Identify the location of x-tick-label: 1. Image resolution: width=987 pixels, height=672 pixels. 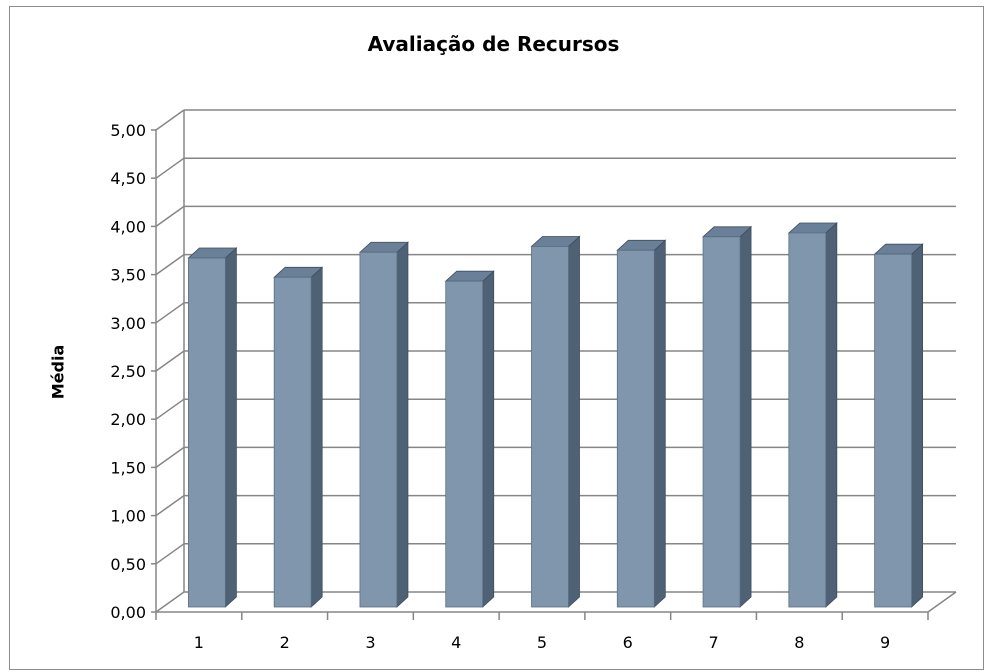
(199, 642).